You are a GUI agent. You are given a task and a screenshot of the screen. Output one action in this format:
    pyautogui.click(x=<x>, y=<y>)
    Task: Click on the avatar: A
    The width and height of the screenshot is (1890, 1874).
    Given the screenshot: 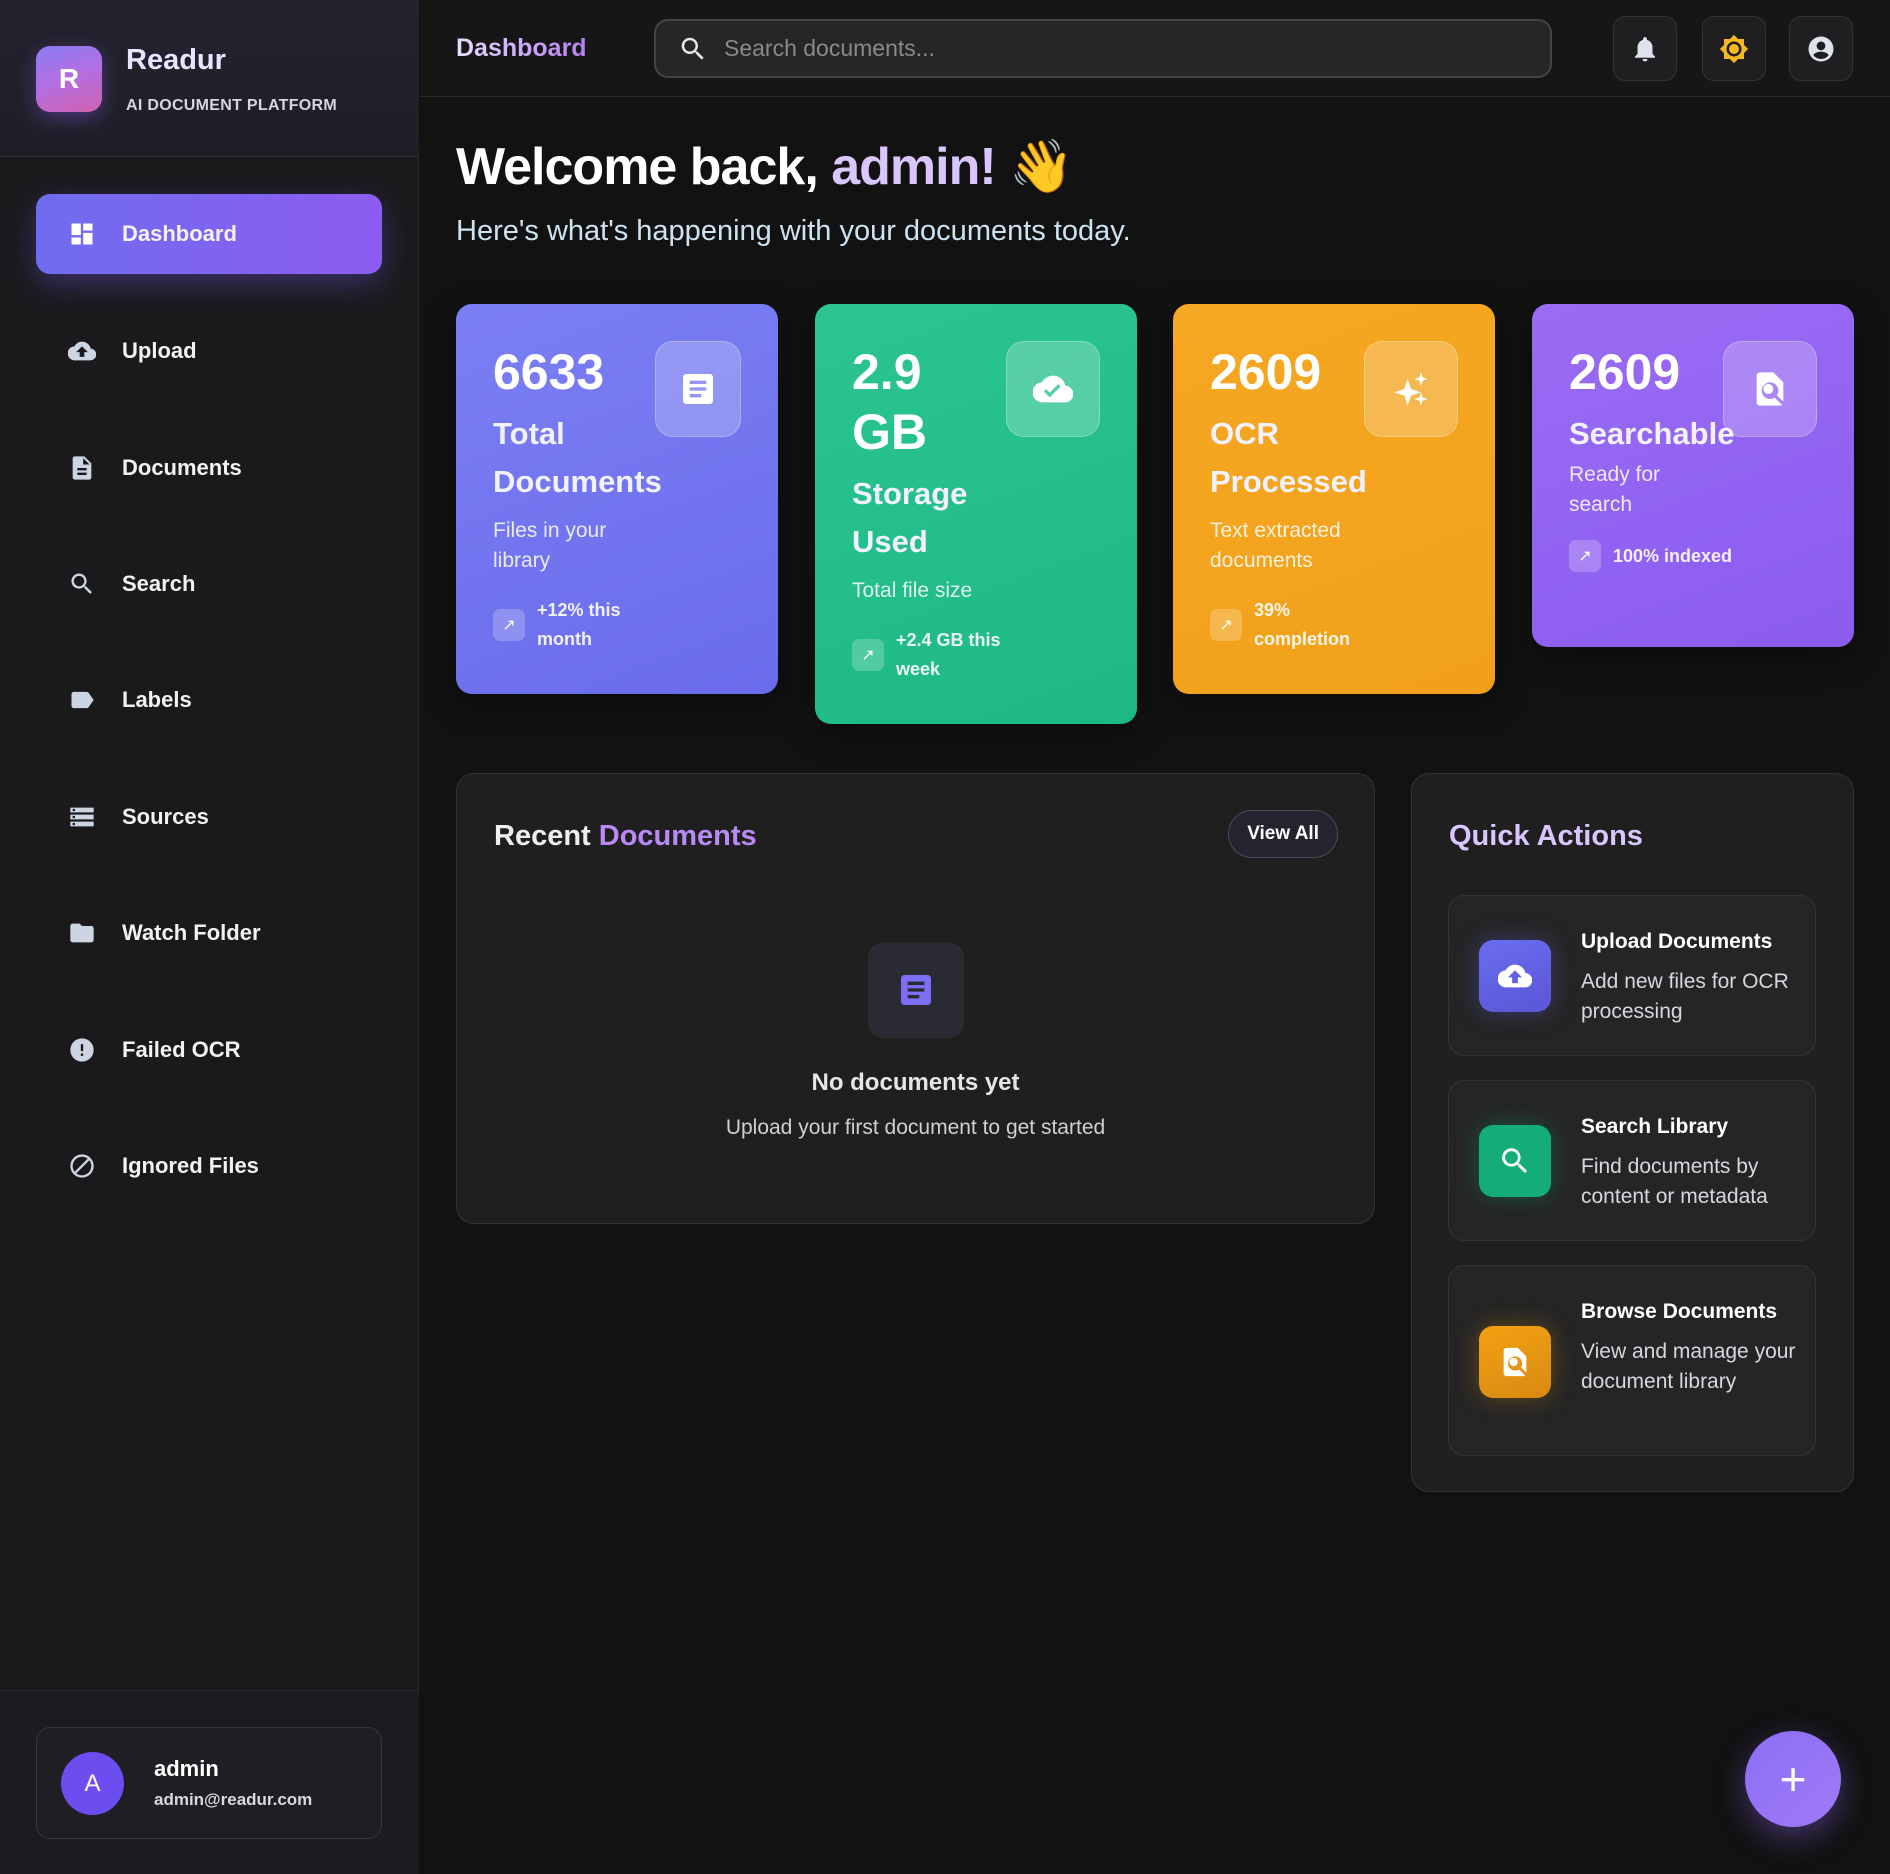 What is the action you would take?
    pyautogui.click(x=92, y=1783)
    